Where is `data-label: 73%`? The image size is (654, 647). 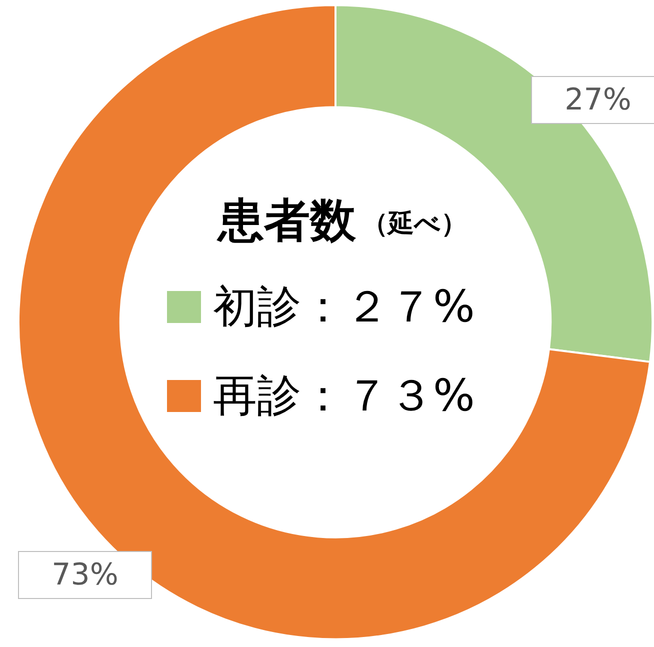 data-label: 73% is located at coordinates (85, 575).